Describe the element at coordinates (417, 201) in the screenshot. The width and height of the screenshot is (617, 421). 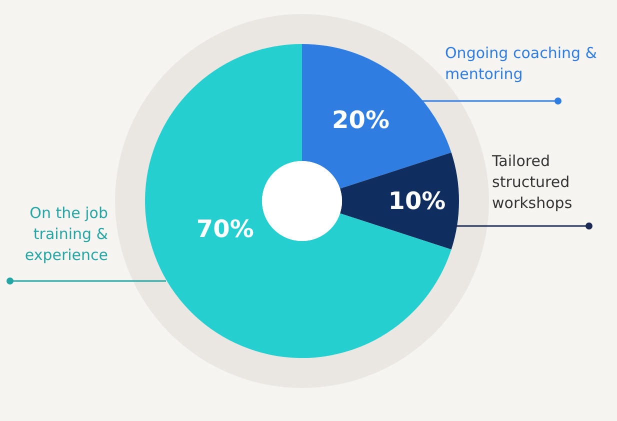
I see `data-label: 10%` at that location.